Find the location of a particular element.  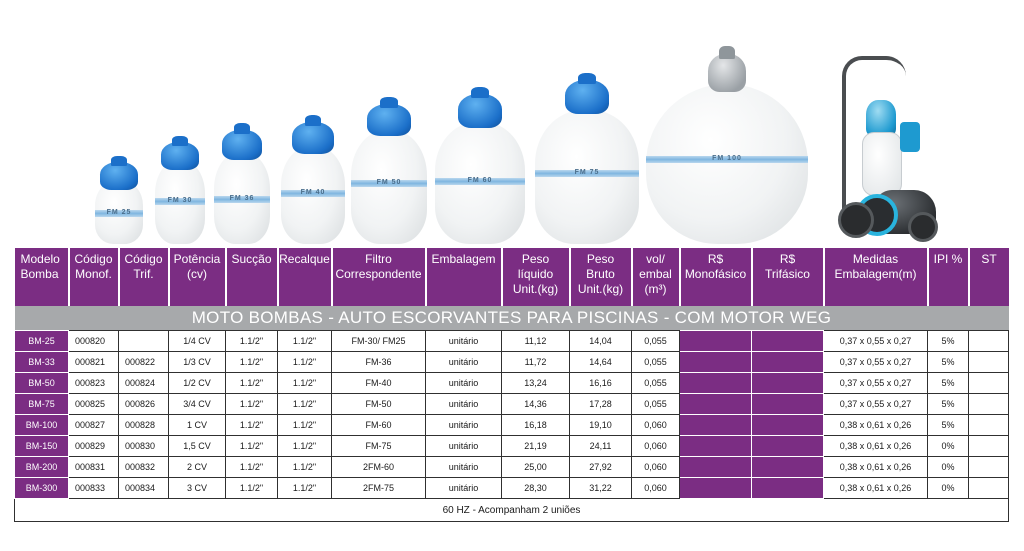

cell-peso-bruto: 19,10 is located at coordinates (600, 425).